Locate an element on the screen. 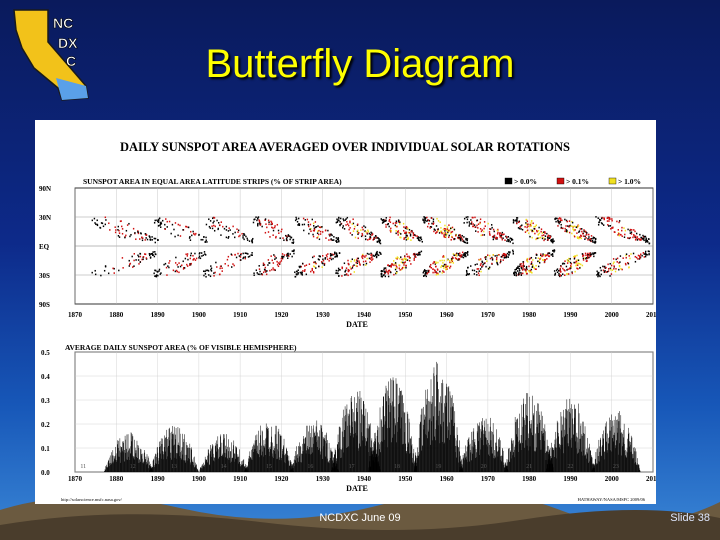  bar-xtick-1940: 1940 is located at coordinates (364, 479).